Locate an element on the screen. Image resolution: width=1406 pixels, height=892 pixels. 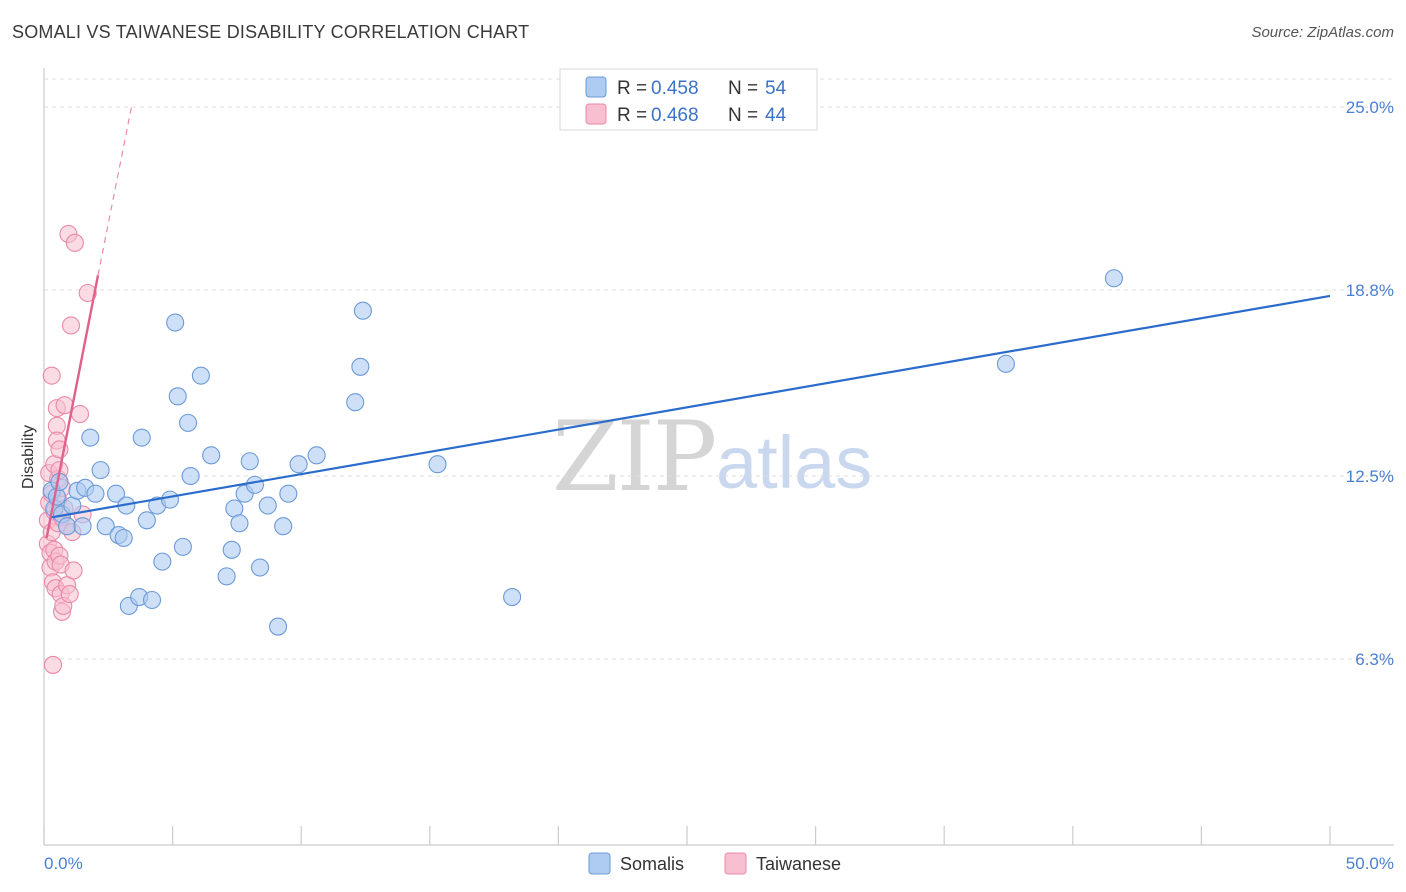
trendline-taiwanese is located at coordinates (72, 407).